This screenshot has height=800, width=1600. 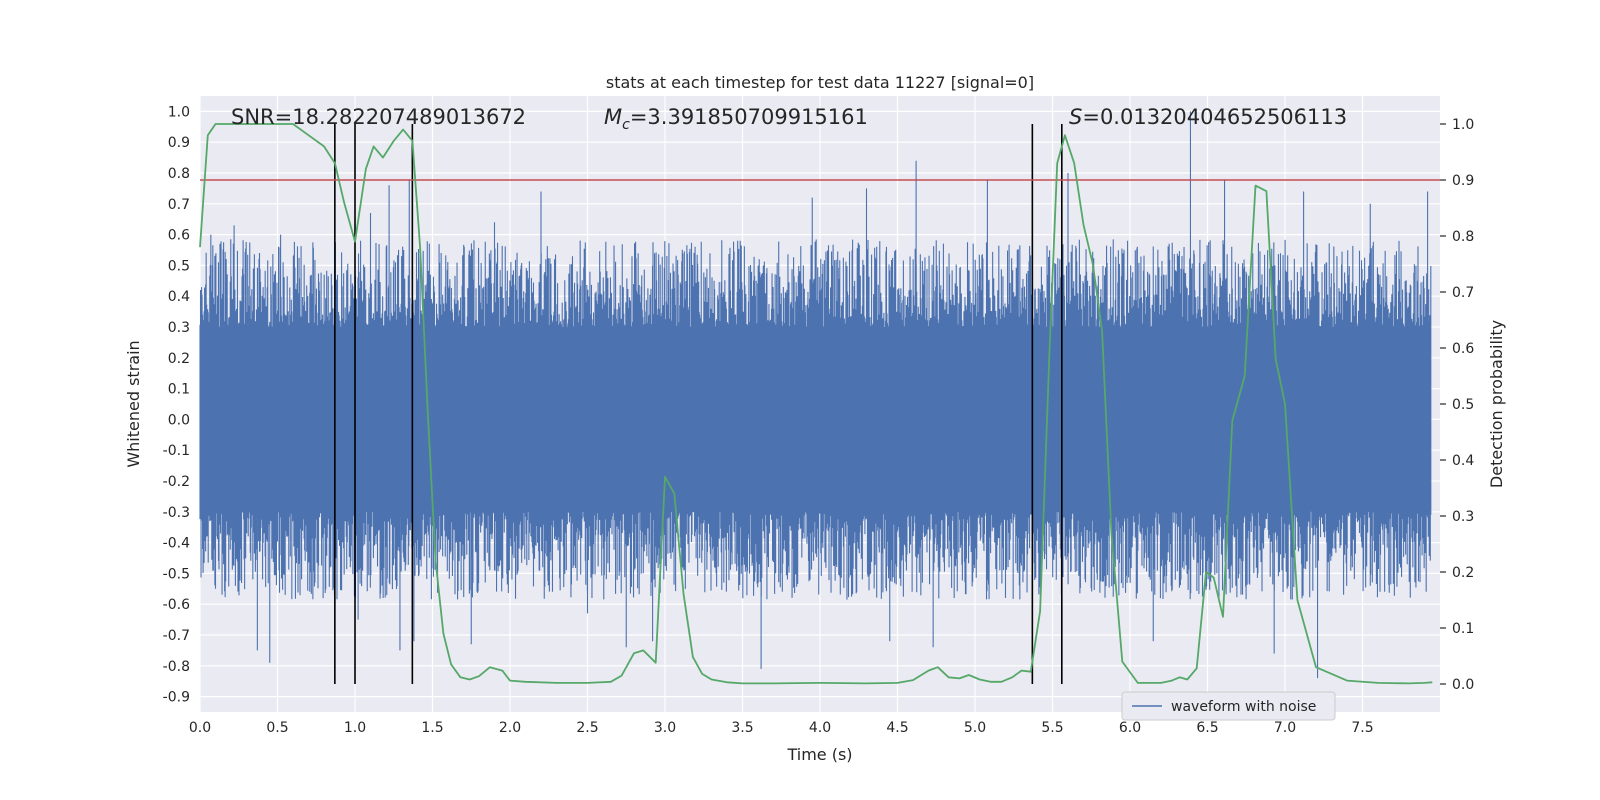 I want to click on legend-box, so click(x=1228, y=706).